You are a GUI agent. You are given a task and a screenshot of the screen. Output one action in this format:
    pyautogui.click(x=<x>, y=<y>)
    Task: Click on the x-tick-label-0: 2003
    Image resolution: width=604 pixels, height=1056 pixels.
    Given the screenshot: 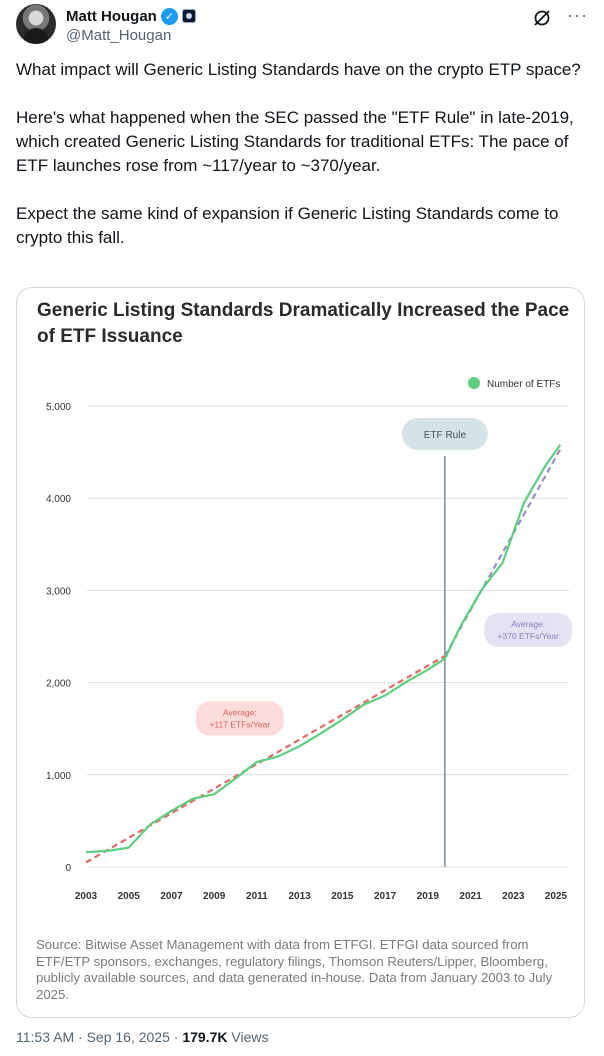 What is the action you would take?
    pyautogui.click(x=86, y=896)
    